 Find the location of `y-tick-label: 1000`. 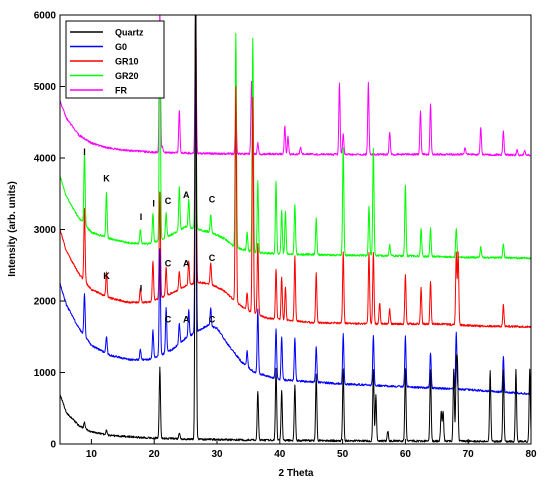

y-tick-label: 1000 is located at coordinates (45, 373).